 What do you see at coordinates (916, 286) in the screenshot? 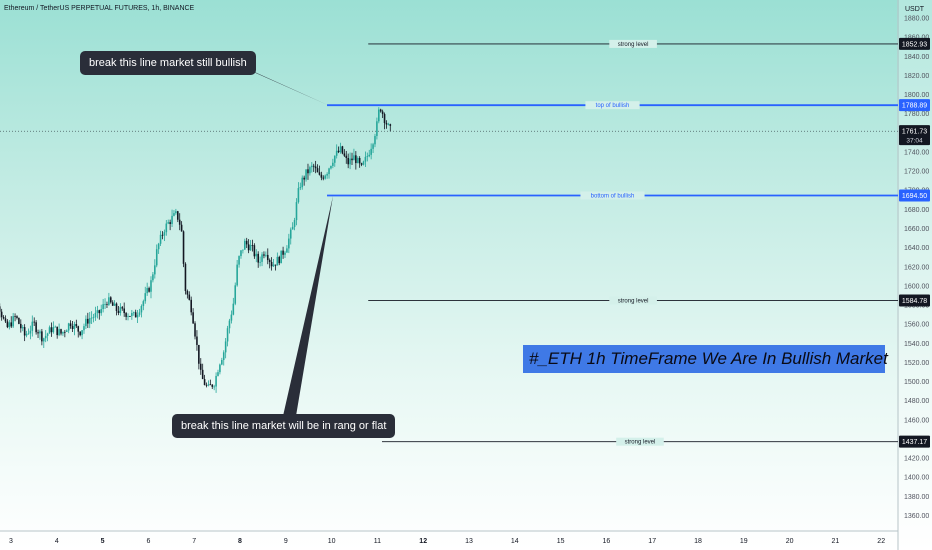
I see `y-tick-label: 1600.00` at bounding box center [916, 286].